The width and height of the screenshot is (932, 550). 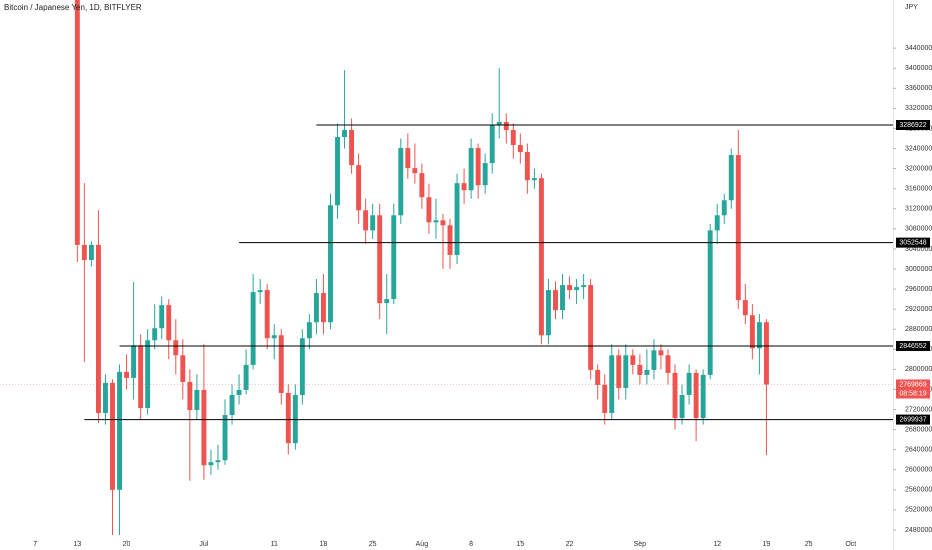 I want to click on last-price-label: 2769869, so click(x=912, y=384).